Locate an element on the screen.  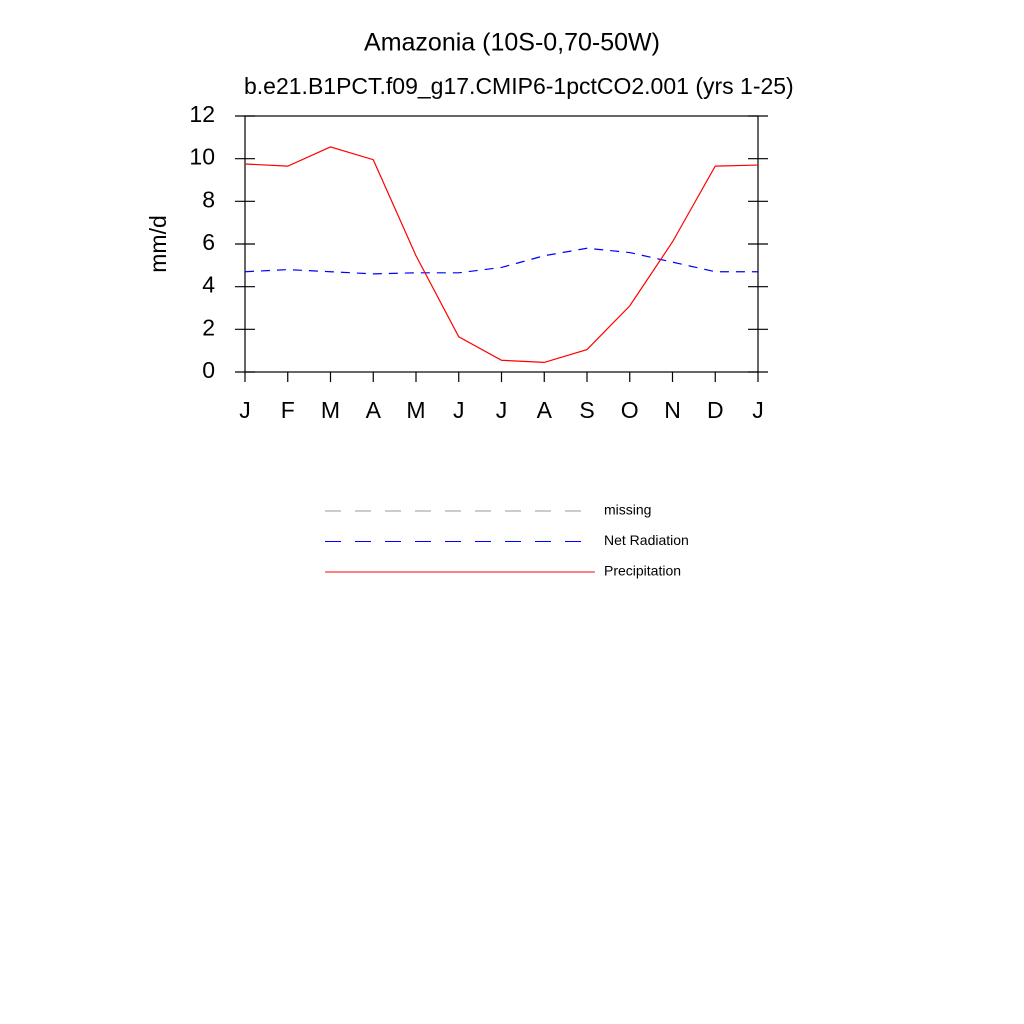
y-axis-label: mm/d is located at coordinates (158, 244).